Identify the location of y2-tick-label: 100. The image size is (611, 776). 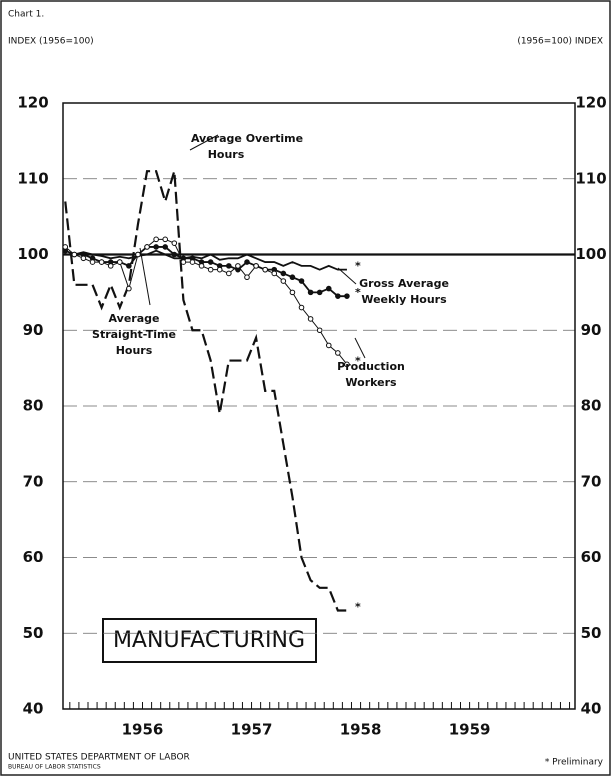
(590, 254).